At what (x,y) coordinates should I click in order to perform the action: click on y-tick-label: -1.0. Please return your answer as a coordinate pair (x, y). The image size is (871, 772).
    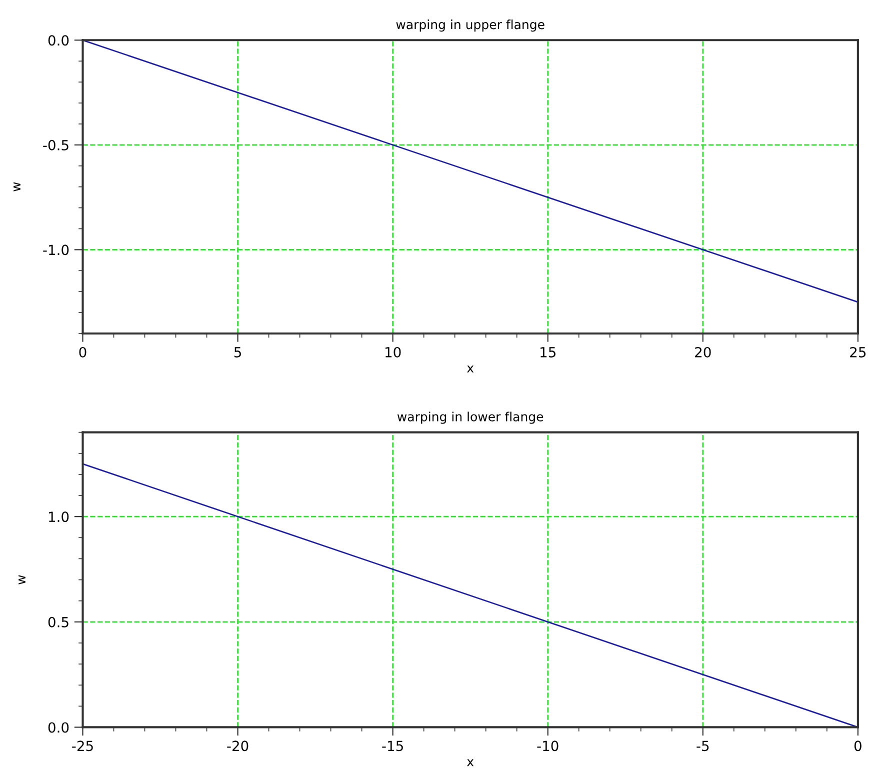
    Looking at the image, I should click on (56, 250).